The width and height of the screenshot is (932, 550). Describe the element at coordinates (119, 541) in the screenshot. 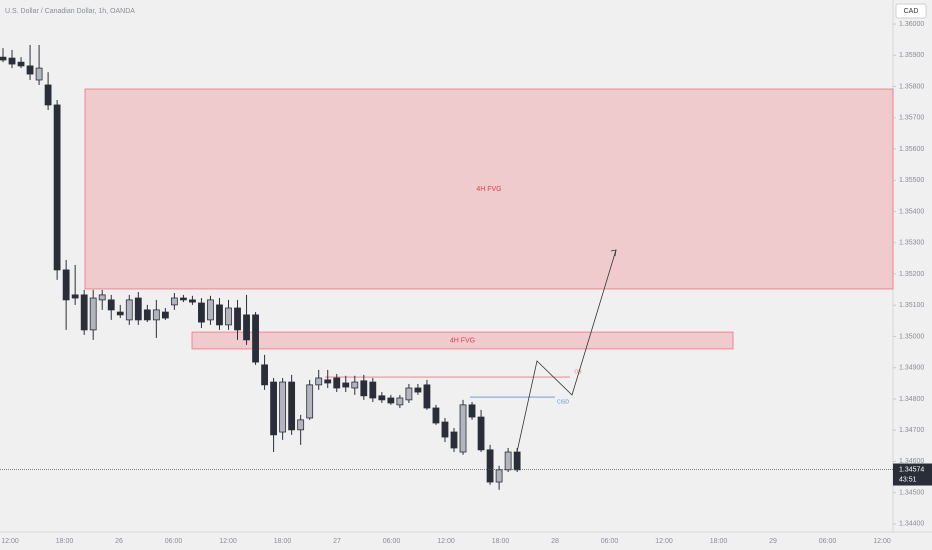

I see `x-tick-label: 26` at that location.